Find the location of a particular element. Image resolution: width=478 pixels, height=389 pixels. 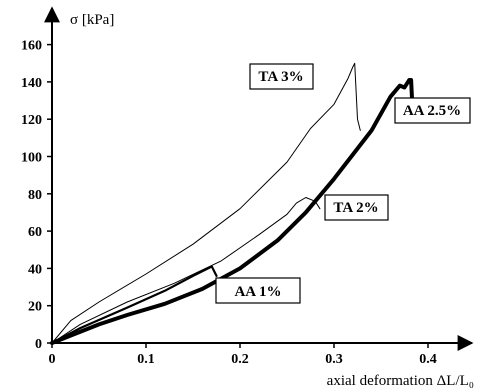

series-label-text: AA 1% is located at coordinates (257, 292).